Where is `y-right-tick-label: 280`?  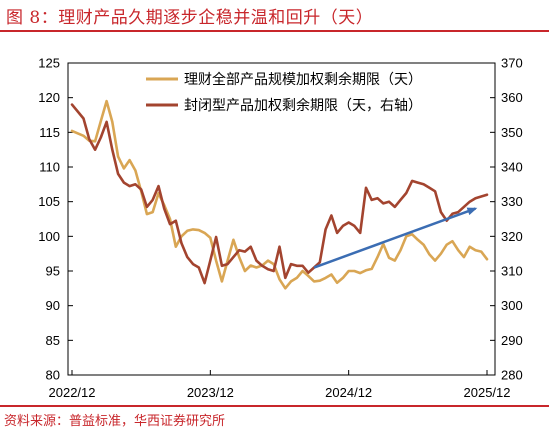 y-right-tick-label: 280 is located at coordinates (512, 375).